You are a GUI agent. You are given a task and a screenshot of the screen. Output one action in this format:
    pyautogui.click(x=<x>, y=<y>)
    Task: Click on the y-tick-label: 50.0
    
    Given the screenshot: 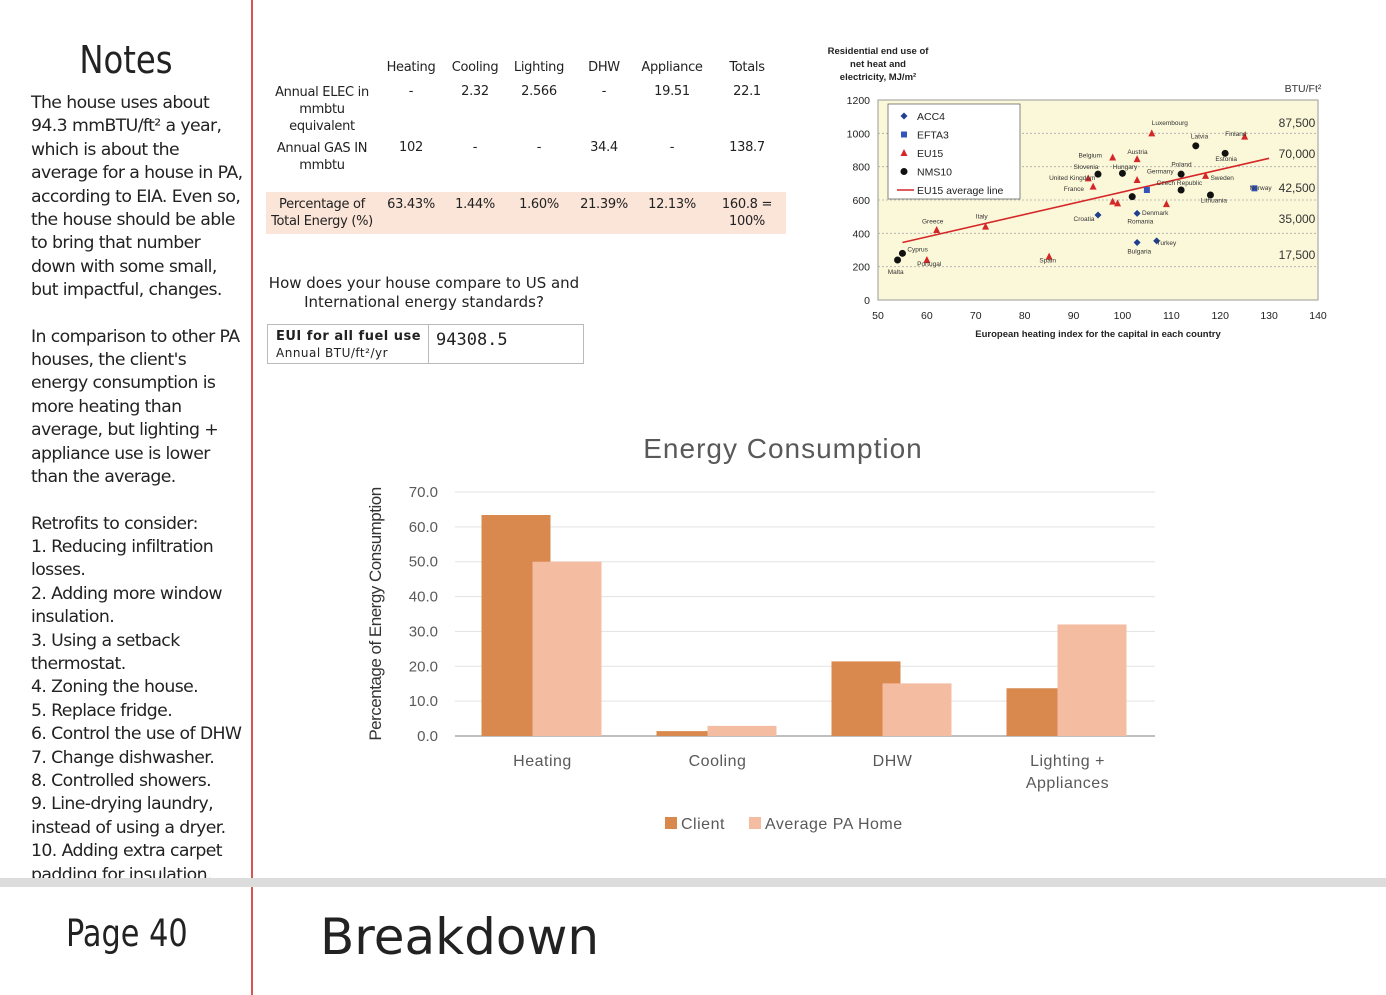 What is the action you would take?
    pyautogui.click(x=423, y=562)
    